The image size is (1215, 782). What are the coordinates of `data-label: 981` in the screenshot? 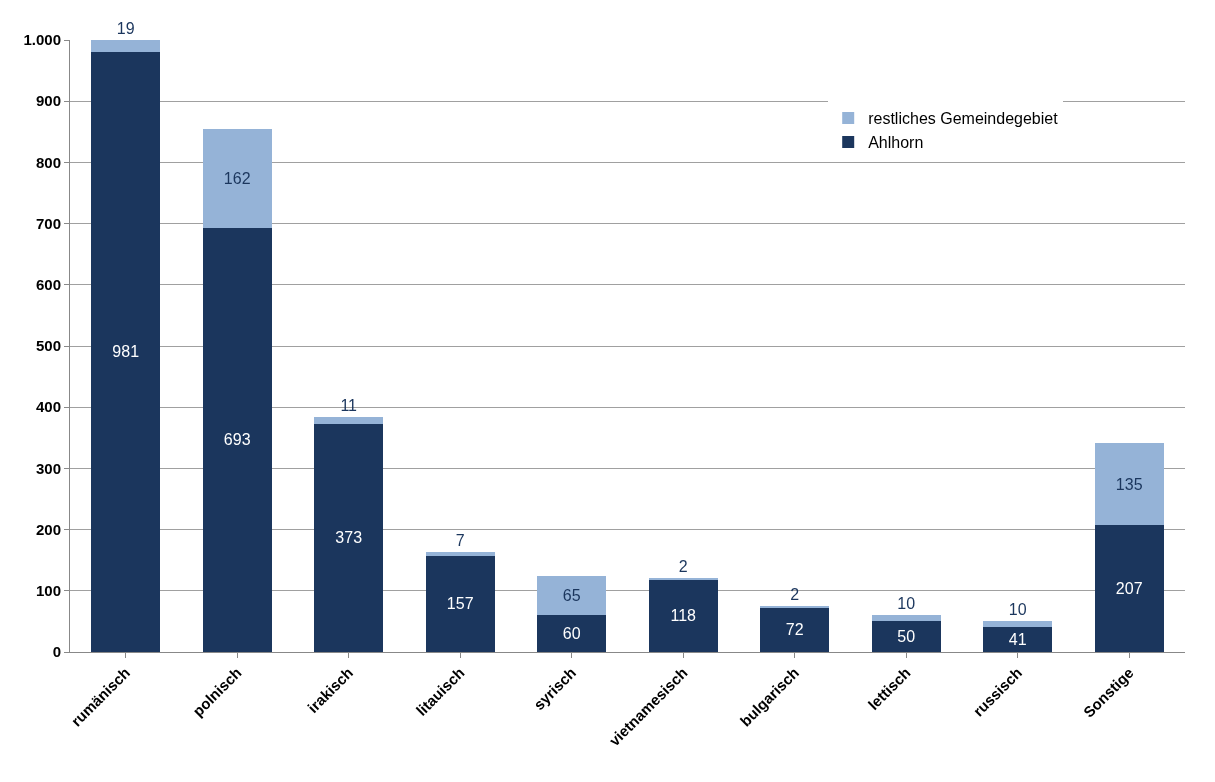 It's located at (126, 352).